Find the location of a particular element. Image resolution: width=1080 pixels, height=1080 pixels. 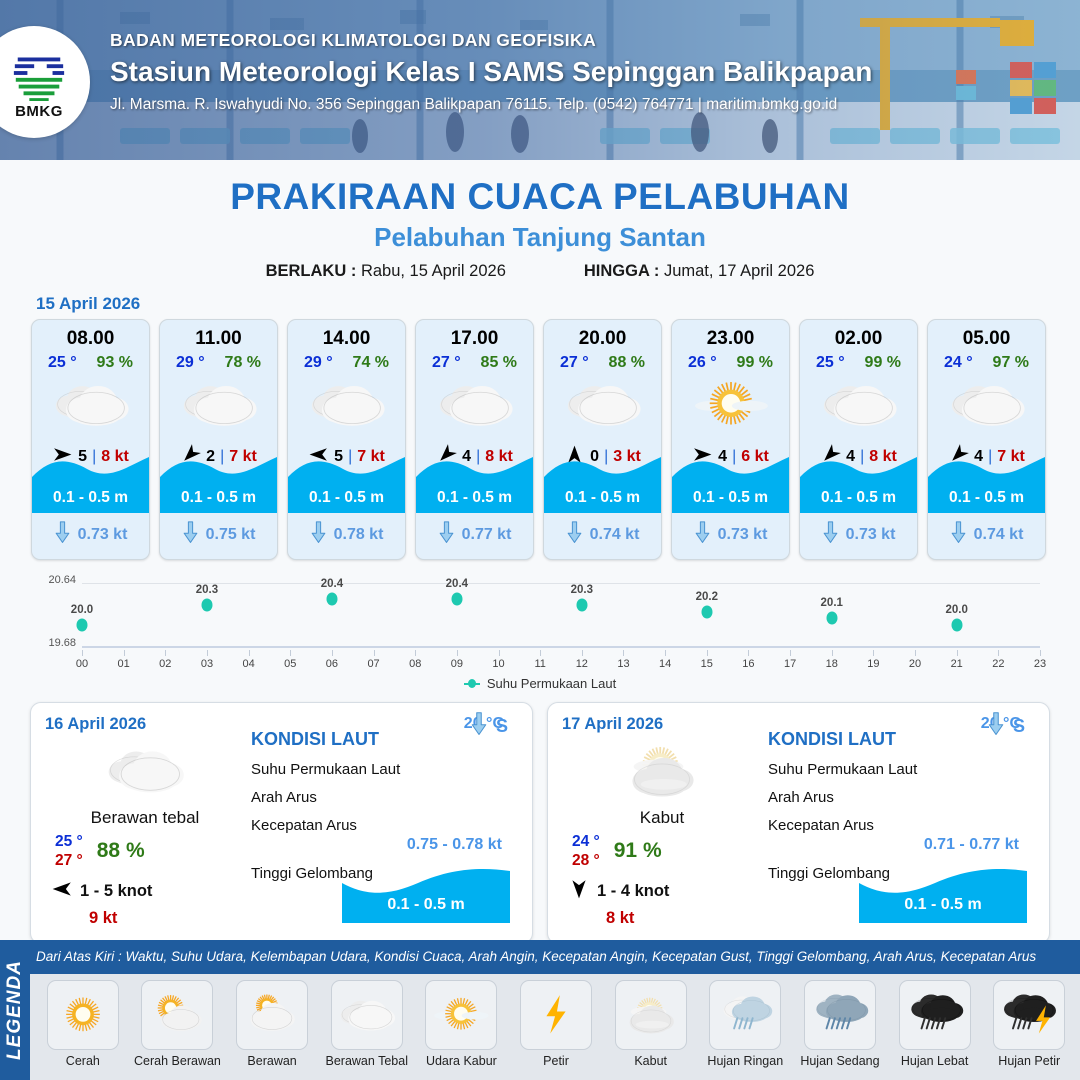

chart-legend: Suhu Permukaan Laut is located at coordinates (540, 683).